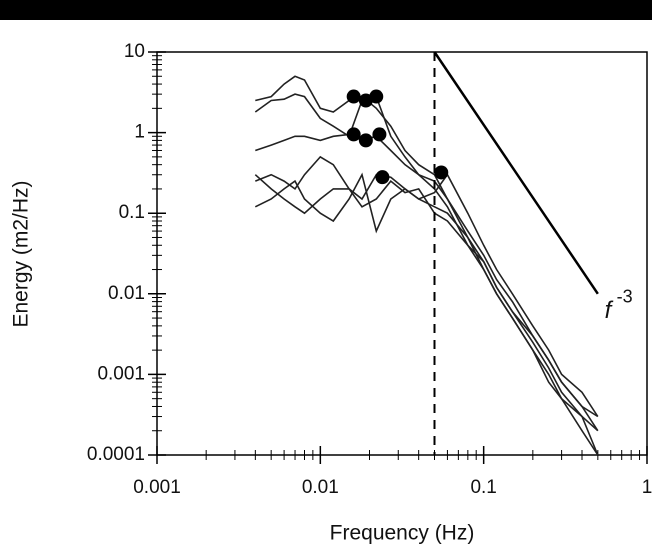 The width and height of the screenshot is (652, 556). Describe the element at coordinates (609, 310) in the screenshot. I see `annotation-text: f` at that location.